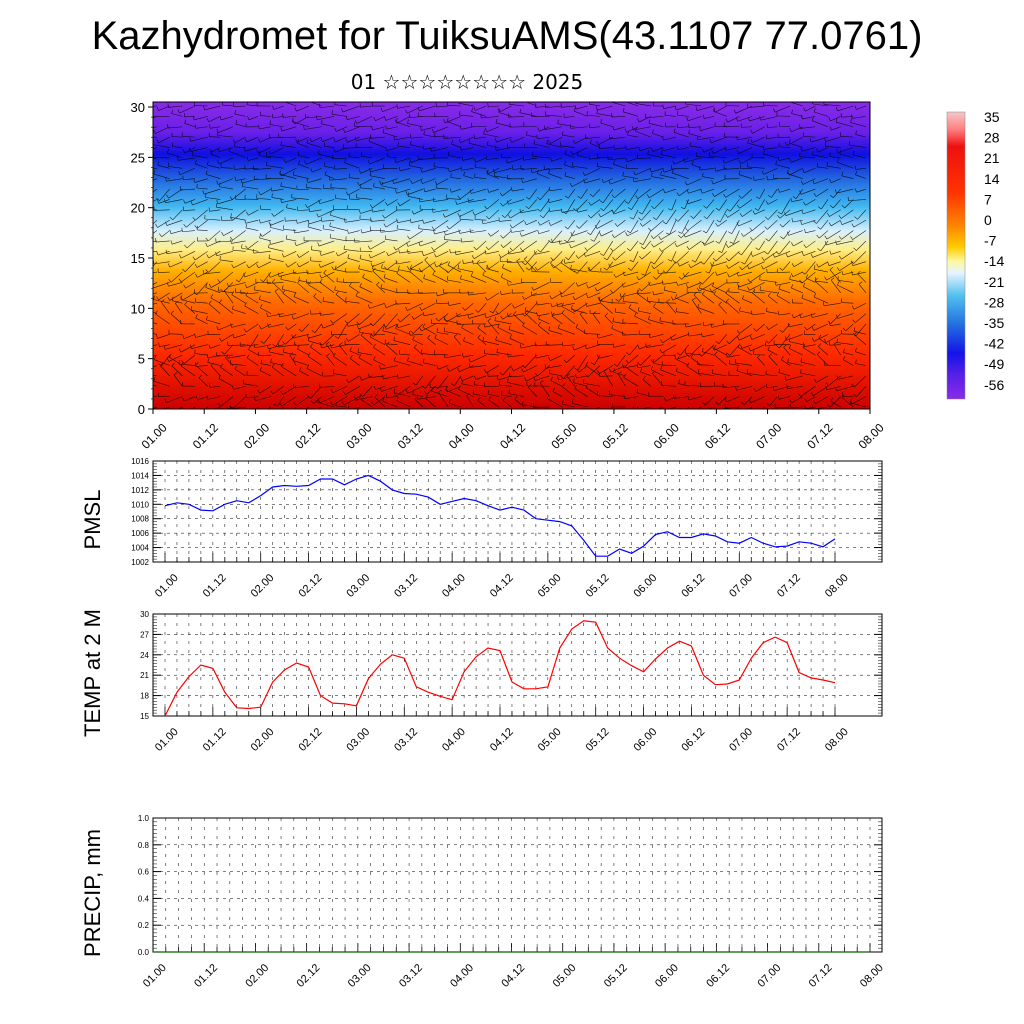 Image resolution: width=1024 pixels, height=1024 pixels. Describe the element at coordinates (512, 435) in the screenshot. I see `x-tick-label: 04.12` at that location.